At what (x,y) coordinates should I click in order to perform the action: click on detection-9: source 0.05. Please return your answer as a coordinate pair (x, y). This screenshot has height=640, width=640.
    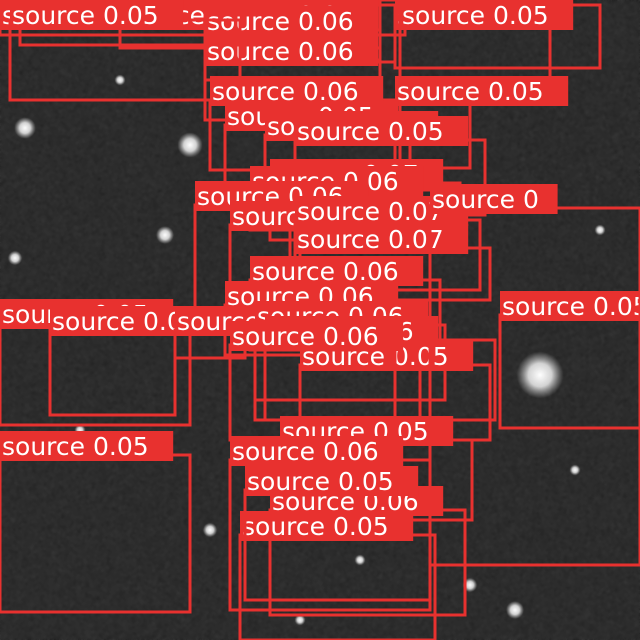
    Looking at the image, I should click on (125, 51).